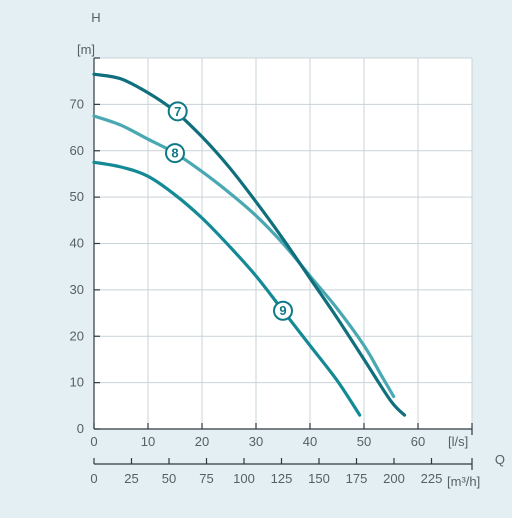  What do you see at coordinates (80, 428) in the screenshot?
I see `y-tick-label: 0` at bounding box center [80, 428].